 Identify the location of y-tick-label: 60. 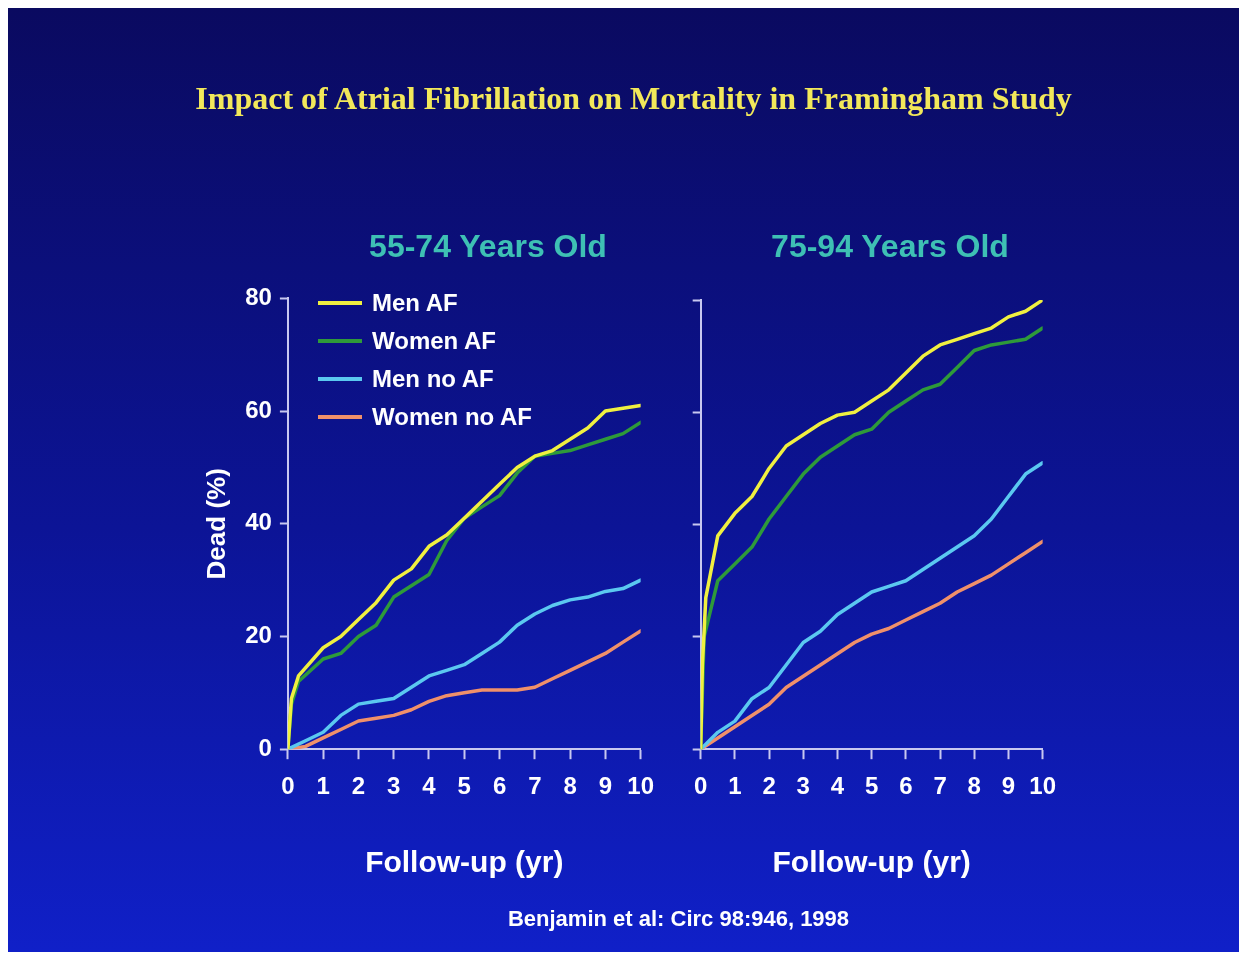
(258, 409).